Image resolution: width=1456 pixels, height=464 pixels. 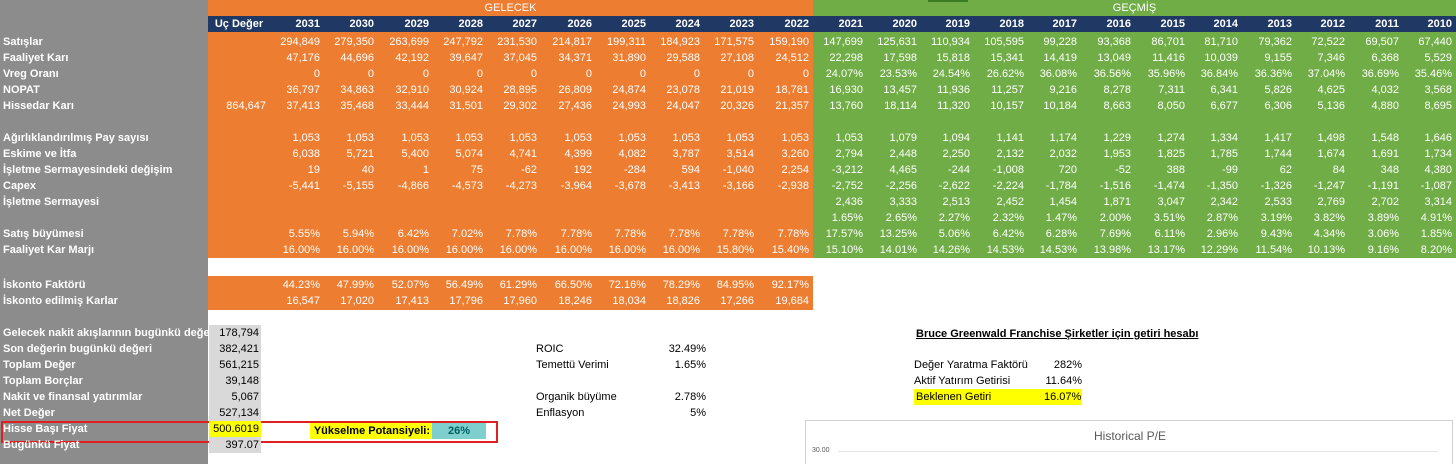 I want to click on future-cell: 199,311, so click(x=626, y=42).